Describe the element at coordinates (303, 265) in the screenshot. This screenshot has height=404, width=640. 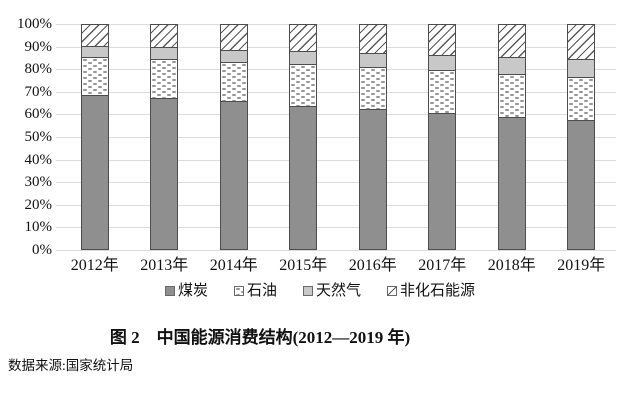
I see `x-tick-label: 2015年` at that location.